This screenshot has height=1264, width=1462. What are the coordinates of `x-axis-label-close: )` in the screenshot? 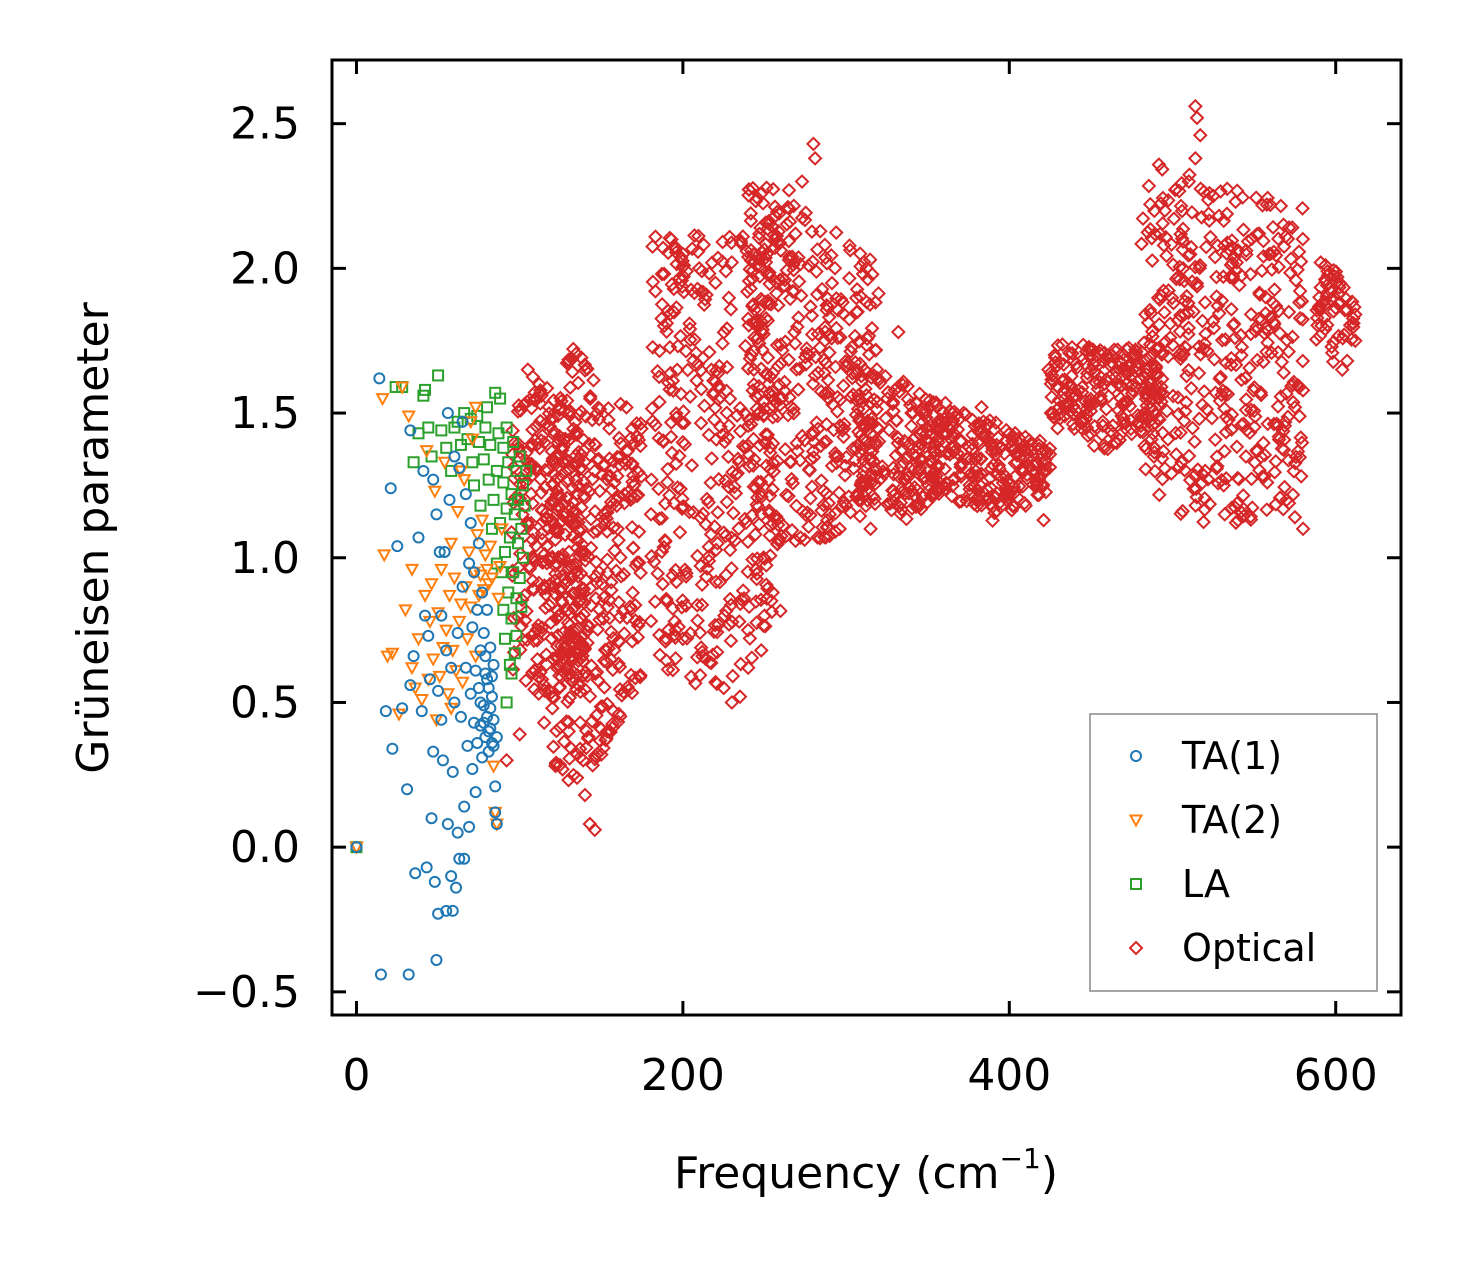 It's located at (1049, 1173).